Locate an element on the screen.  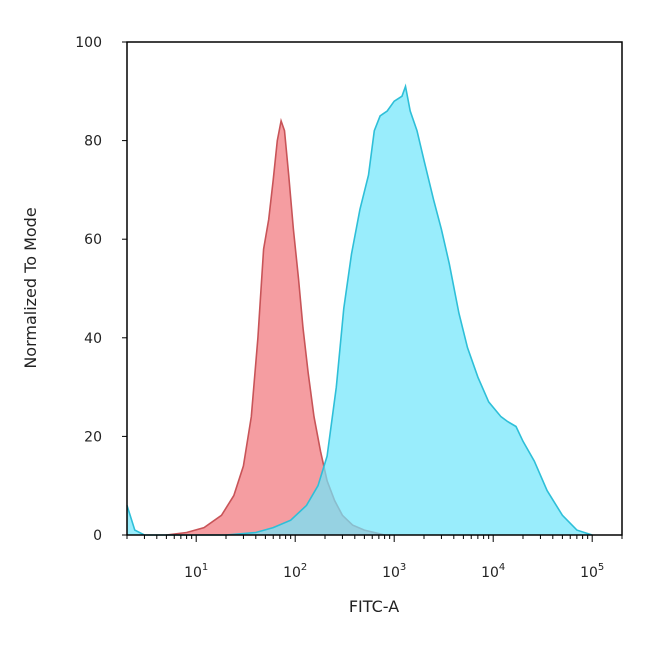
x-tick-label: 10³ is located at coordinates (394, 571).